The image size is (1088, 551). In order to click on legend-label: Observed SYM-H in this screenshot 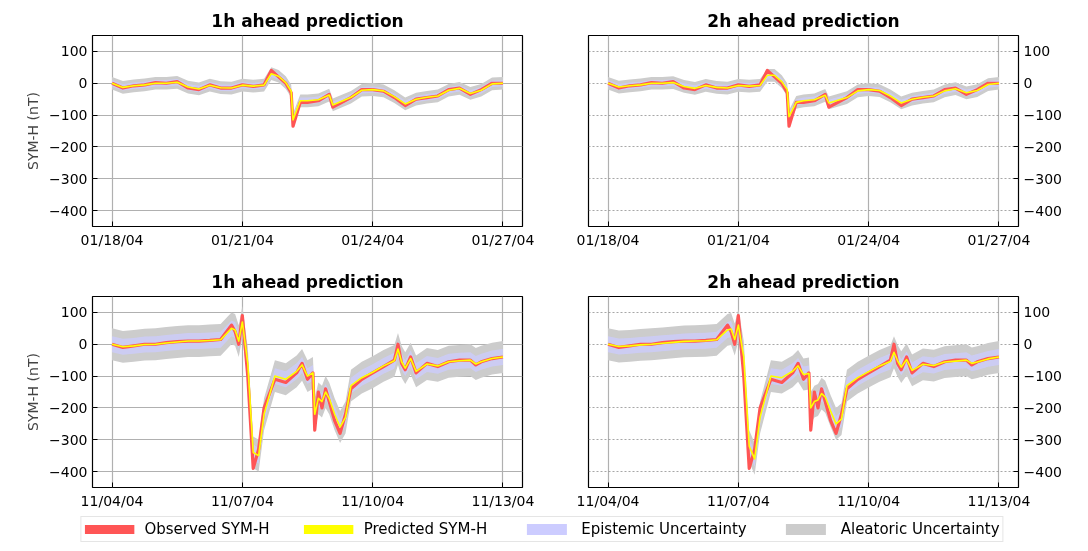, I will do `click(207, 528)`.